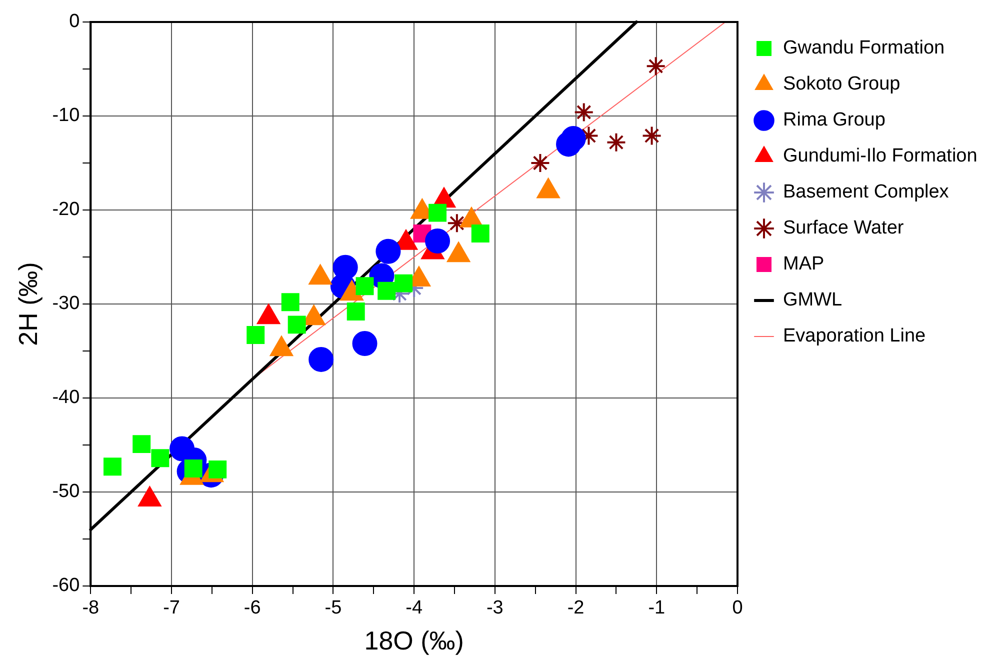 This screenshot has width=994, height=666. Describe the element at coordinates (812, 300) in the screenshot. I see `legend-label: GMWL` at that location.